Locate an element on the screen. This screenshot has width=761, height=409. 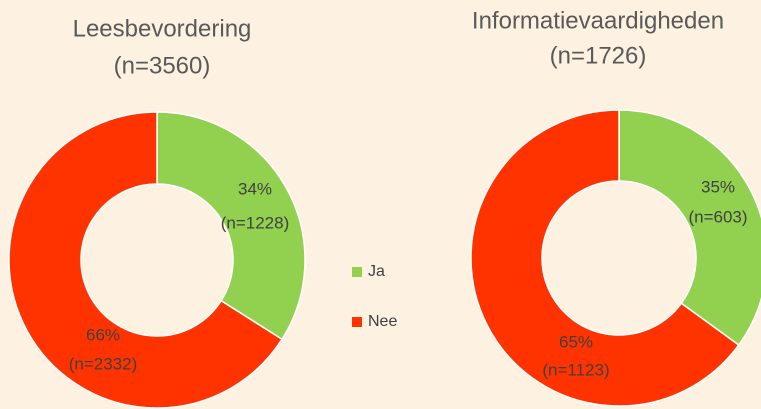
legend-label: Nee is located at coordinates (382, 321).